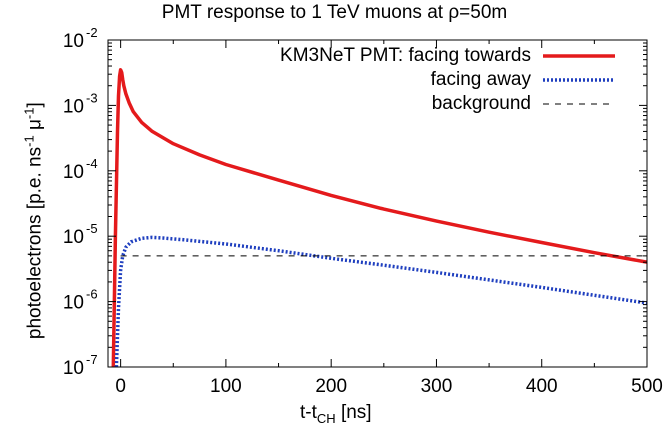 This screenshot has height=441, width=669. I want to click on x-tick-label: 400, so click(542, 386).